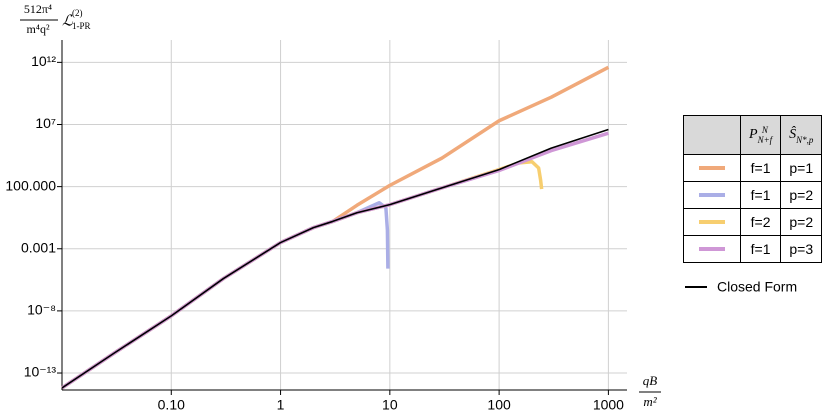 The height and width of the screenshot is (420, 840). Describe the element at coordinates (793, 135) in the screenshot. I see `header-base: Ŝ` at that location.